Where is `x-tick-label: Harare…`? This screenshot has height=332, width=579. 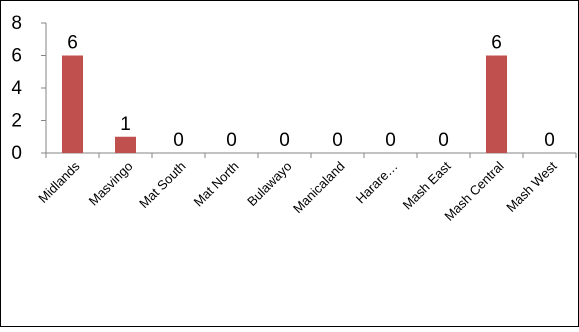 x-tick-label: Harare… is located at coordinates (377, 183).